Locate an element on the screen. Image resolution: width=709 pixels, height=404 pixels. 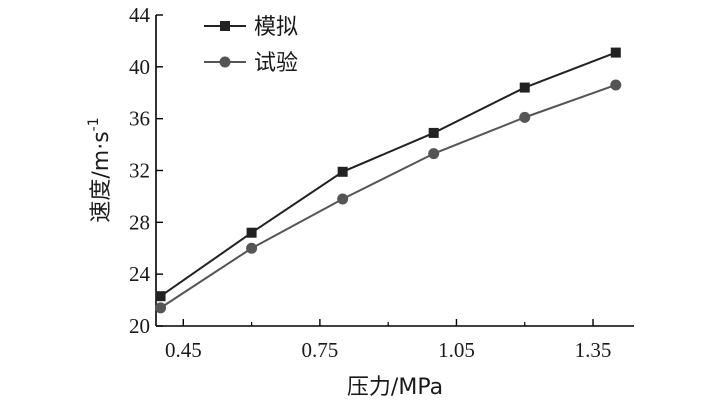
legend-item: 试验 is located at coordinates (251, 63).